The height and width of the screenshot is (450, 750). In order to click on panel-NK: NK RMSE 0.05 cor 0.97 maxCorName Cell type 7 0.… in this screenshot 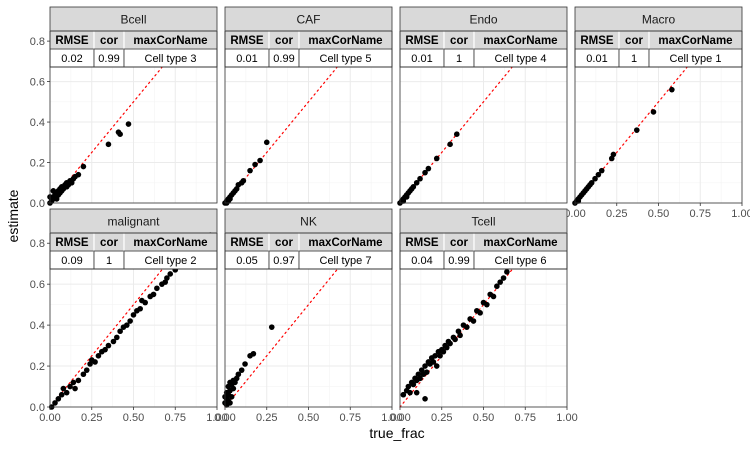, I will do `click(308, 316)`.